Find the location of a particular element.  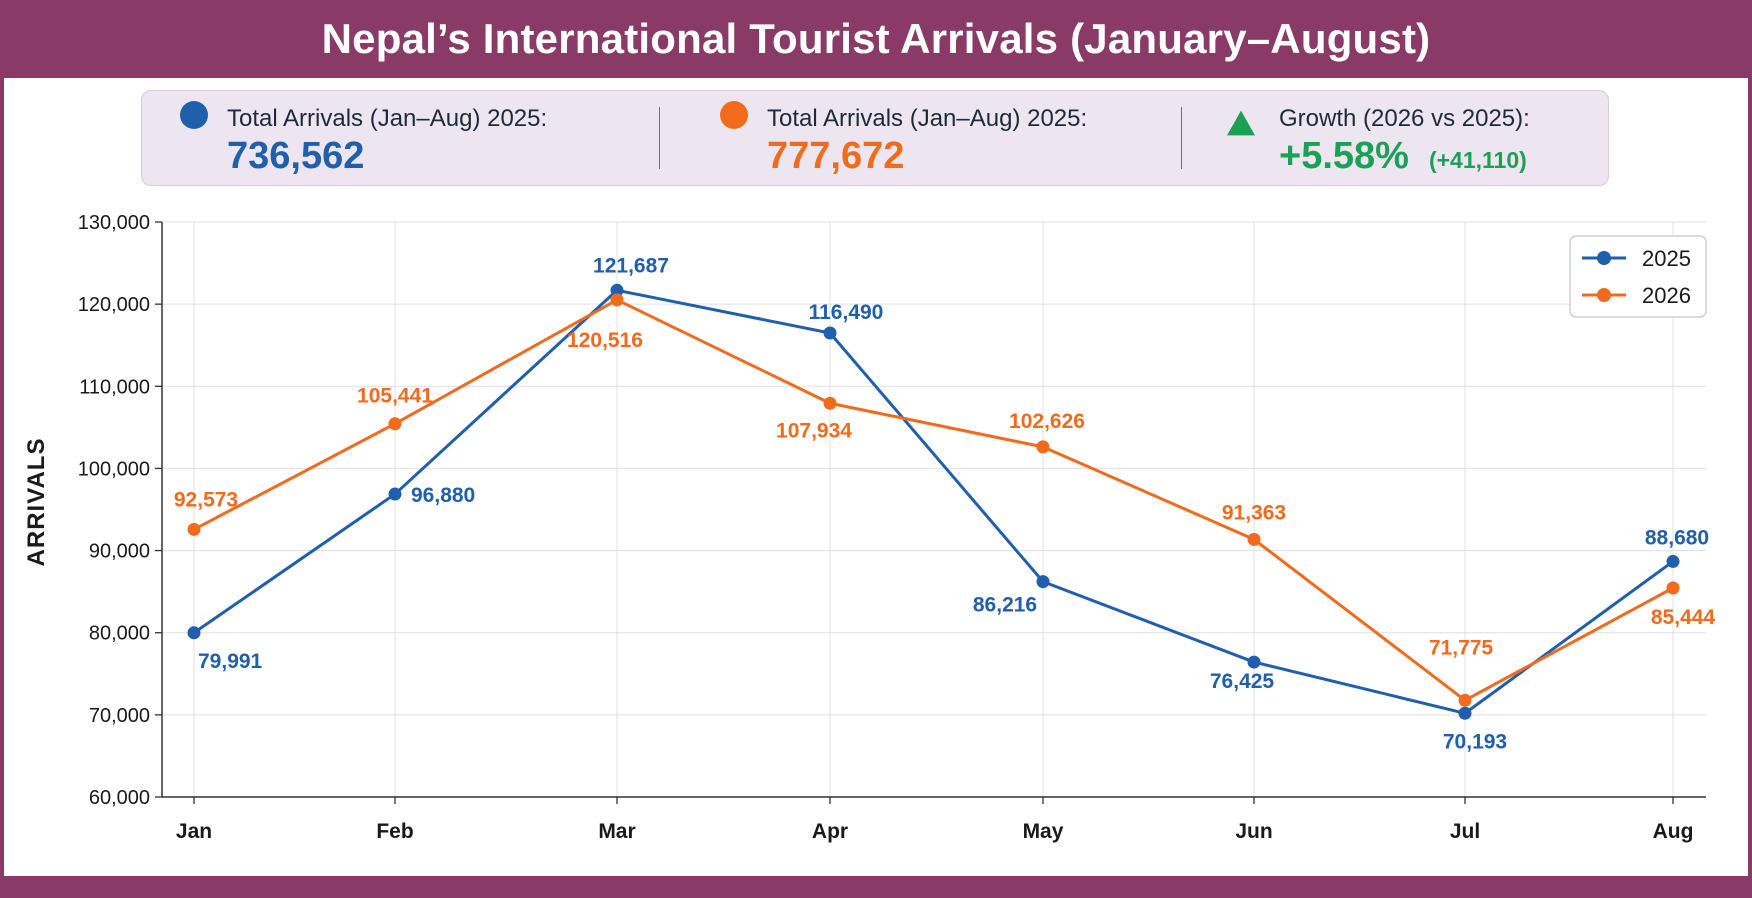

data-label-2025: 70,193 is located at coordinates (1475, 741).